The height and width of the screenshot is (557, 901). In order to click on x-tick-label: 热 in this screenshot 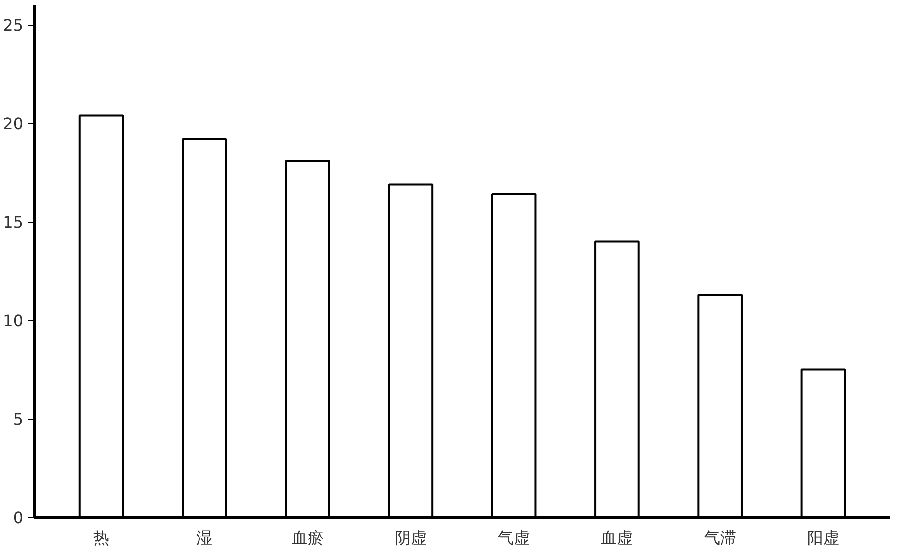, I will do `click(102, 538)`.